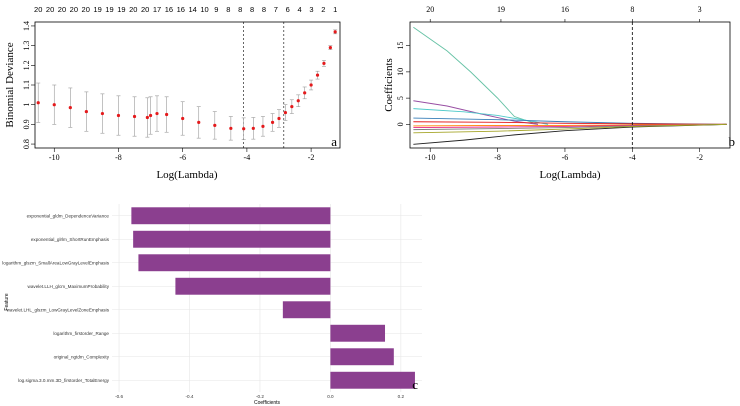 This screenshot has height=406, width=740. Describe the element at coordinates (26, 65) in the screenshot. I see `y-tick-label: 1.2` at that location.